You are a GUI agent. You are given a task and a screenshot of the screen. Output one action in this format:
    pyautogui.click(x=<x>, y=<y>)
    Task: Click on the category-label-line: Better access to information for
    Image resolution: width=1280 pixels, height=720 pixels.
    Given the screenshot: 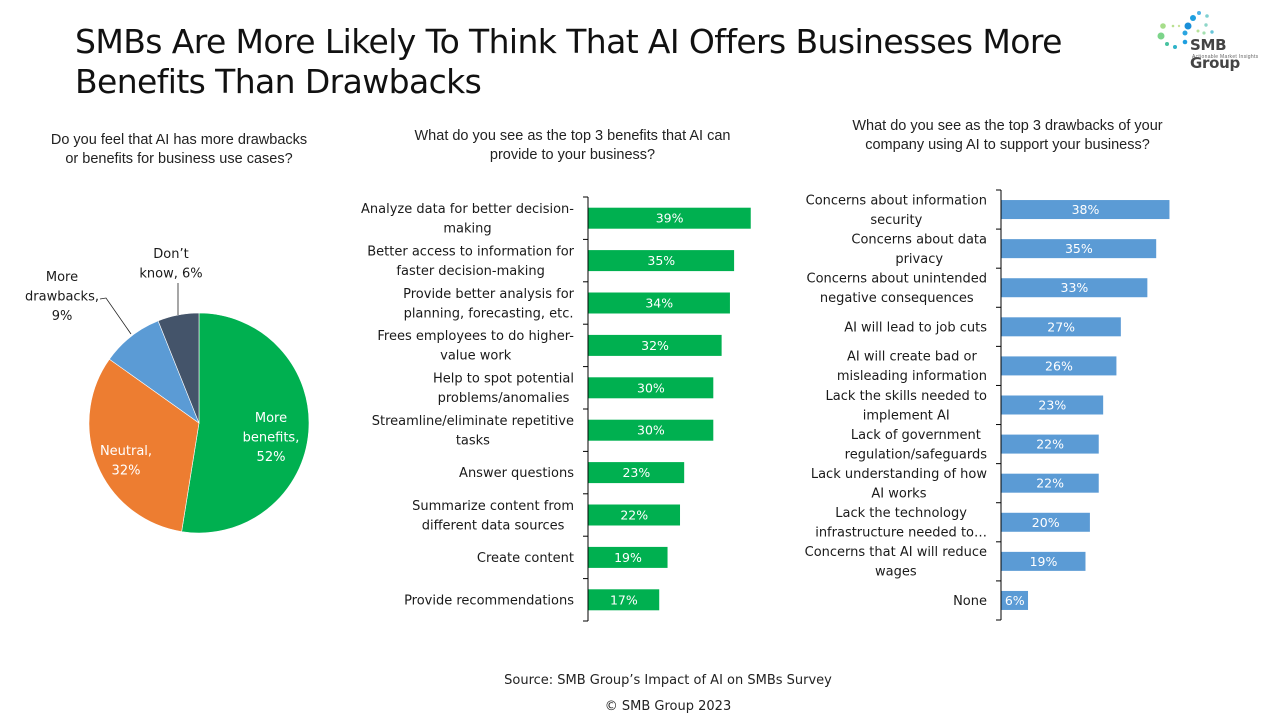 What is the action you would take?
    pyautogui.click(x=470, y=251)
    